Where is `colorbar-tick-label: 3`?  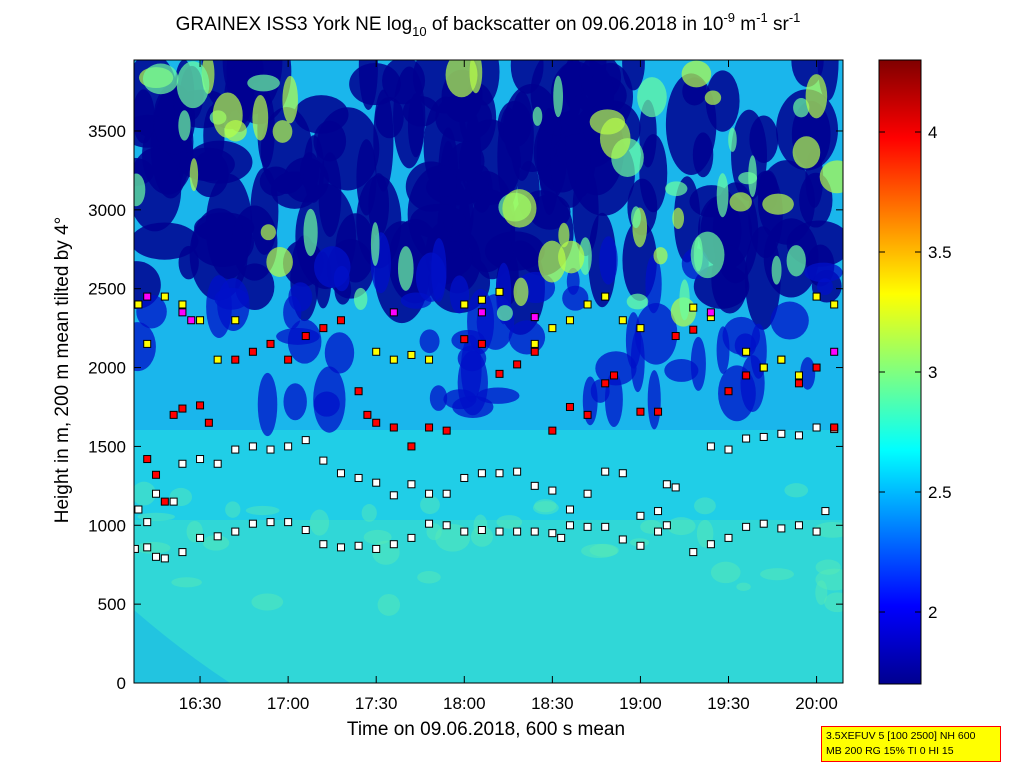 colorbar-tick-label: 3 is located at coordinates (932, 372).